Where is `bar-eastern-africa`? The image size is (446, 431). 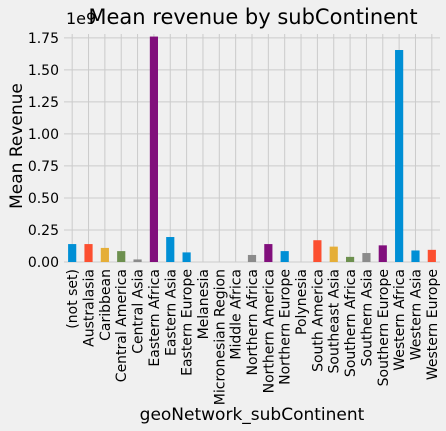 bar-eastern-africa is located at coordinates (153, 149).